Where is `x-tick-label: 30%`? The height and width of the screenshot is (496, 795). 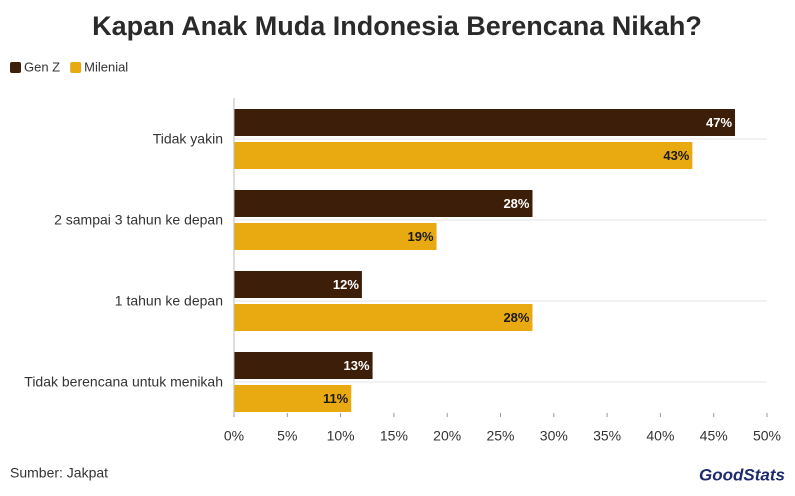
x-tick-label: 30% is located at coordinates (554, 436).